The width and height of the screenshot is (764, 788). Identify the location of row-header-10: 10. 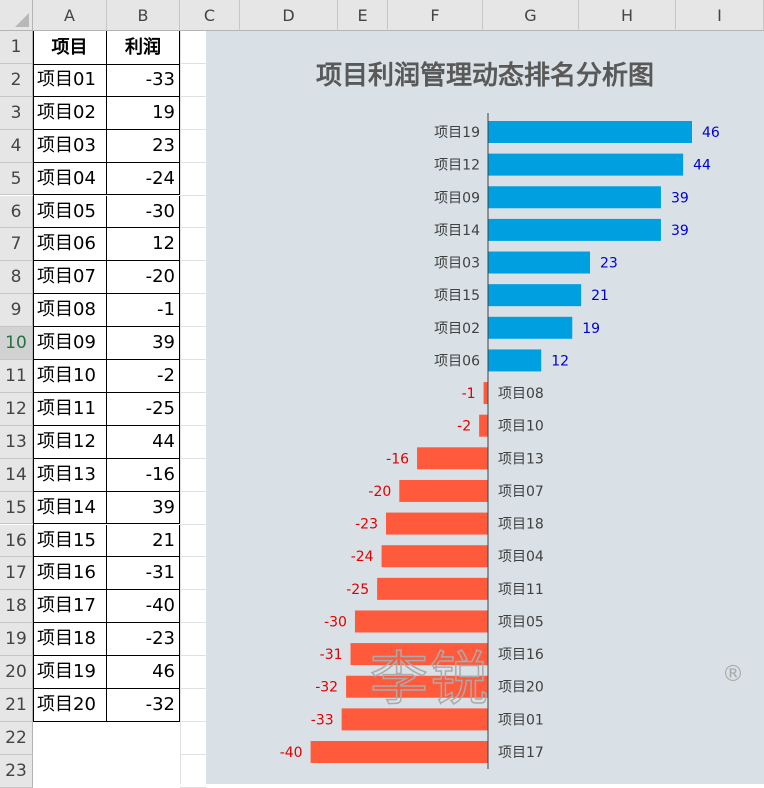
(16, 343).